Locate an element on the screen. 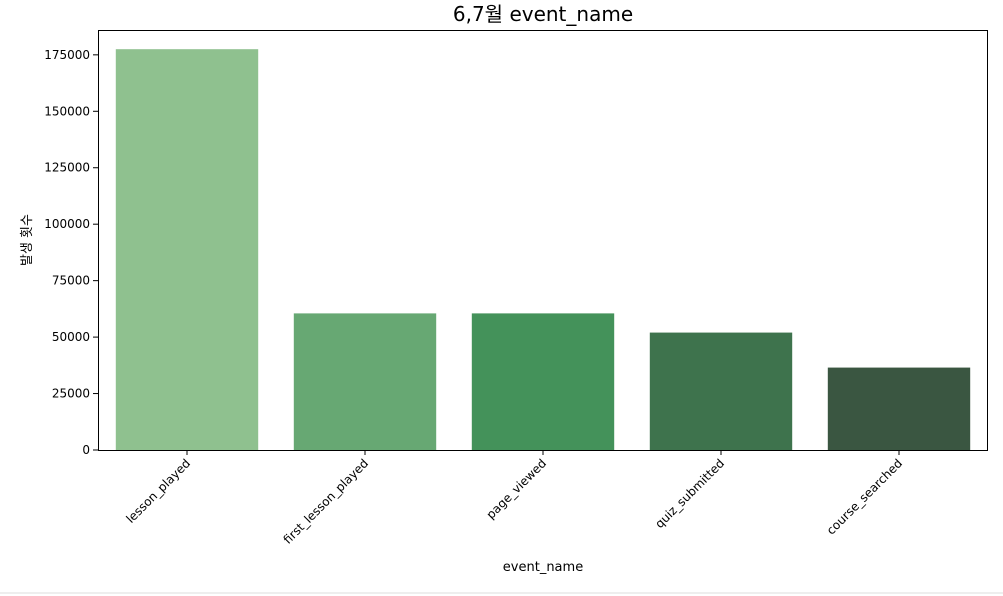  y-tick-label: 100000 is located at coordinates (67, 224).